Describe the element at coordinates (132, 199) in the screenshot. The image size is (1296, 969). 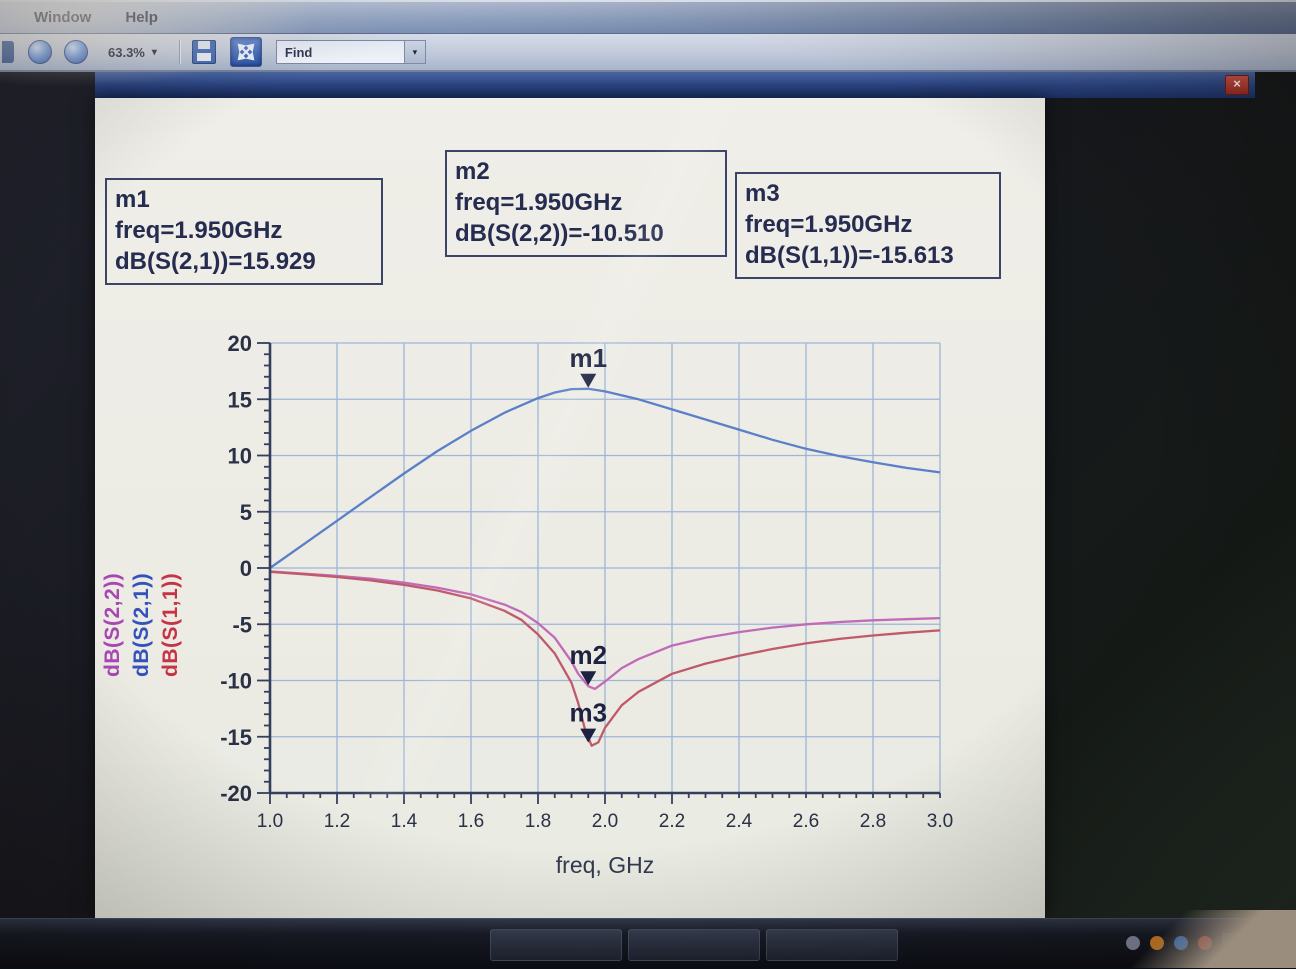
I see `marker-m1-name: m1` at that location.